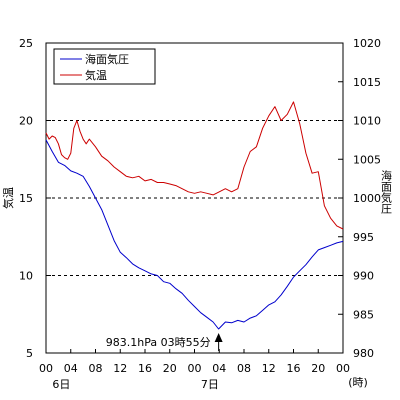 The height and width of the screenshot is (400, 400). What do you see at coordinates (367, 82) in the screenshot?
I see `right-tick-label: 1015` at bounding box center [367, 82].